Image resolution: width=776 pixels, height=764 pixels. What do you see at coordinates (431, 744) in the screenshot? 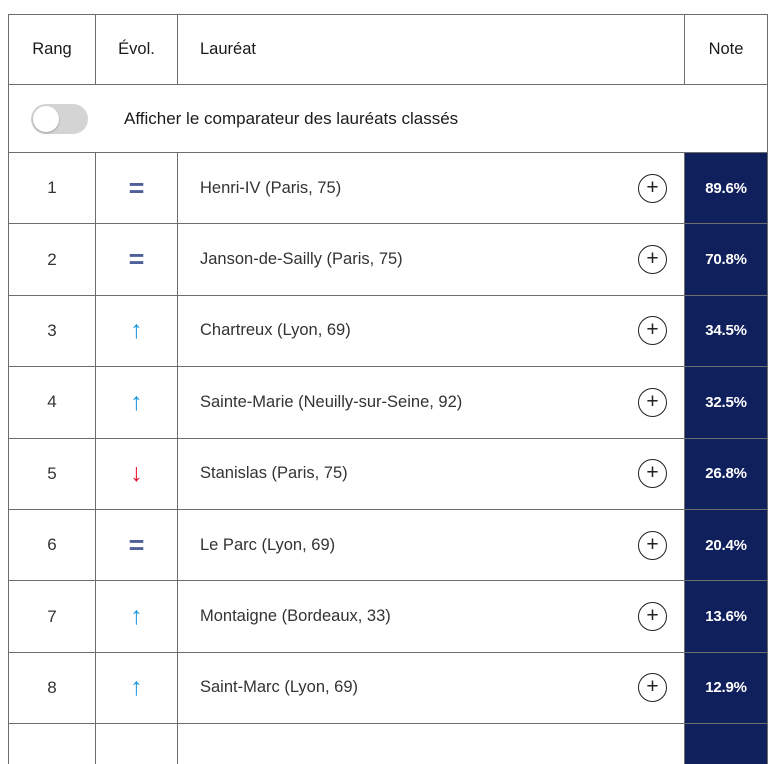
I see `laureate-cell` at bounding box center [431, 744].